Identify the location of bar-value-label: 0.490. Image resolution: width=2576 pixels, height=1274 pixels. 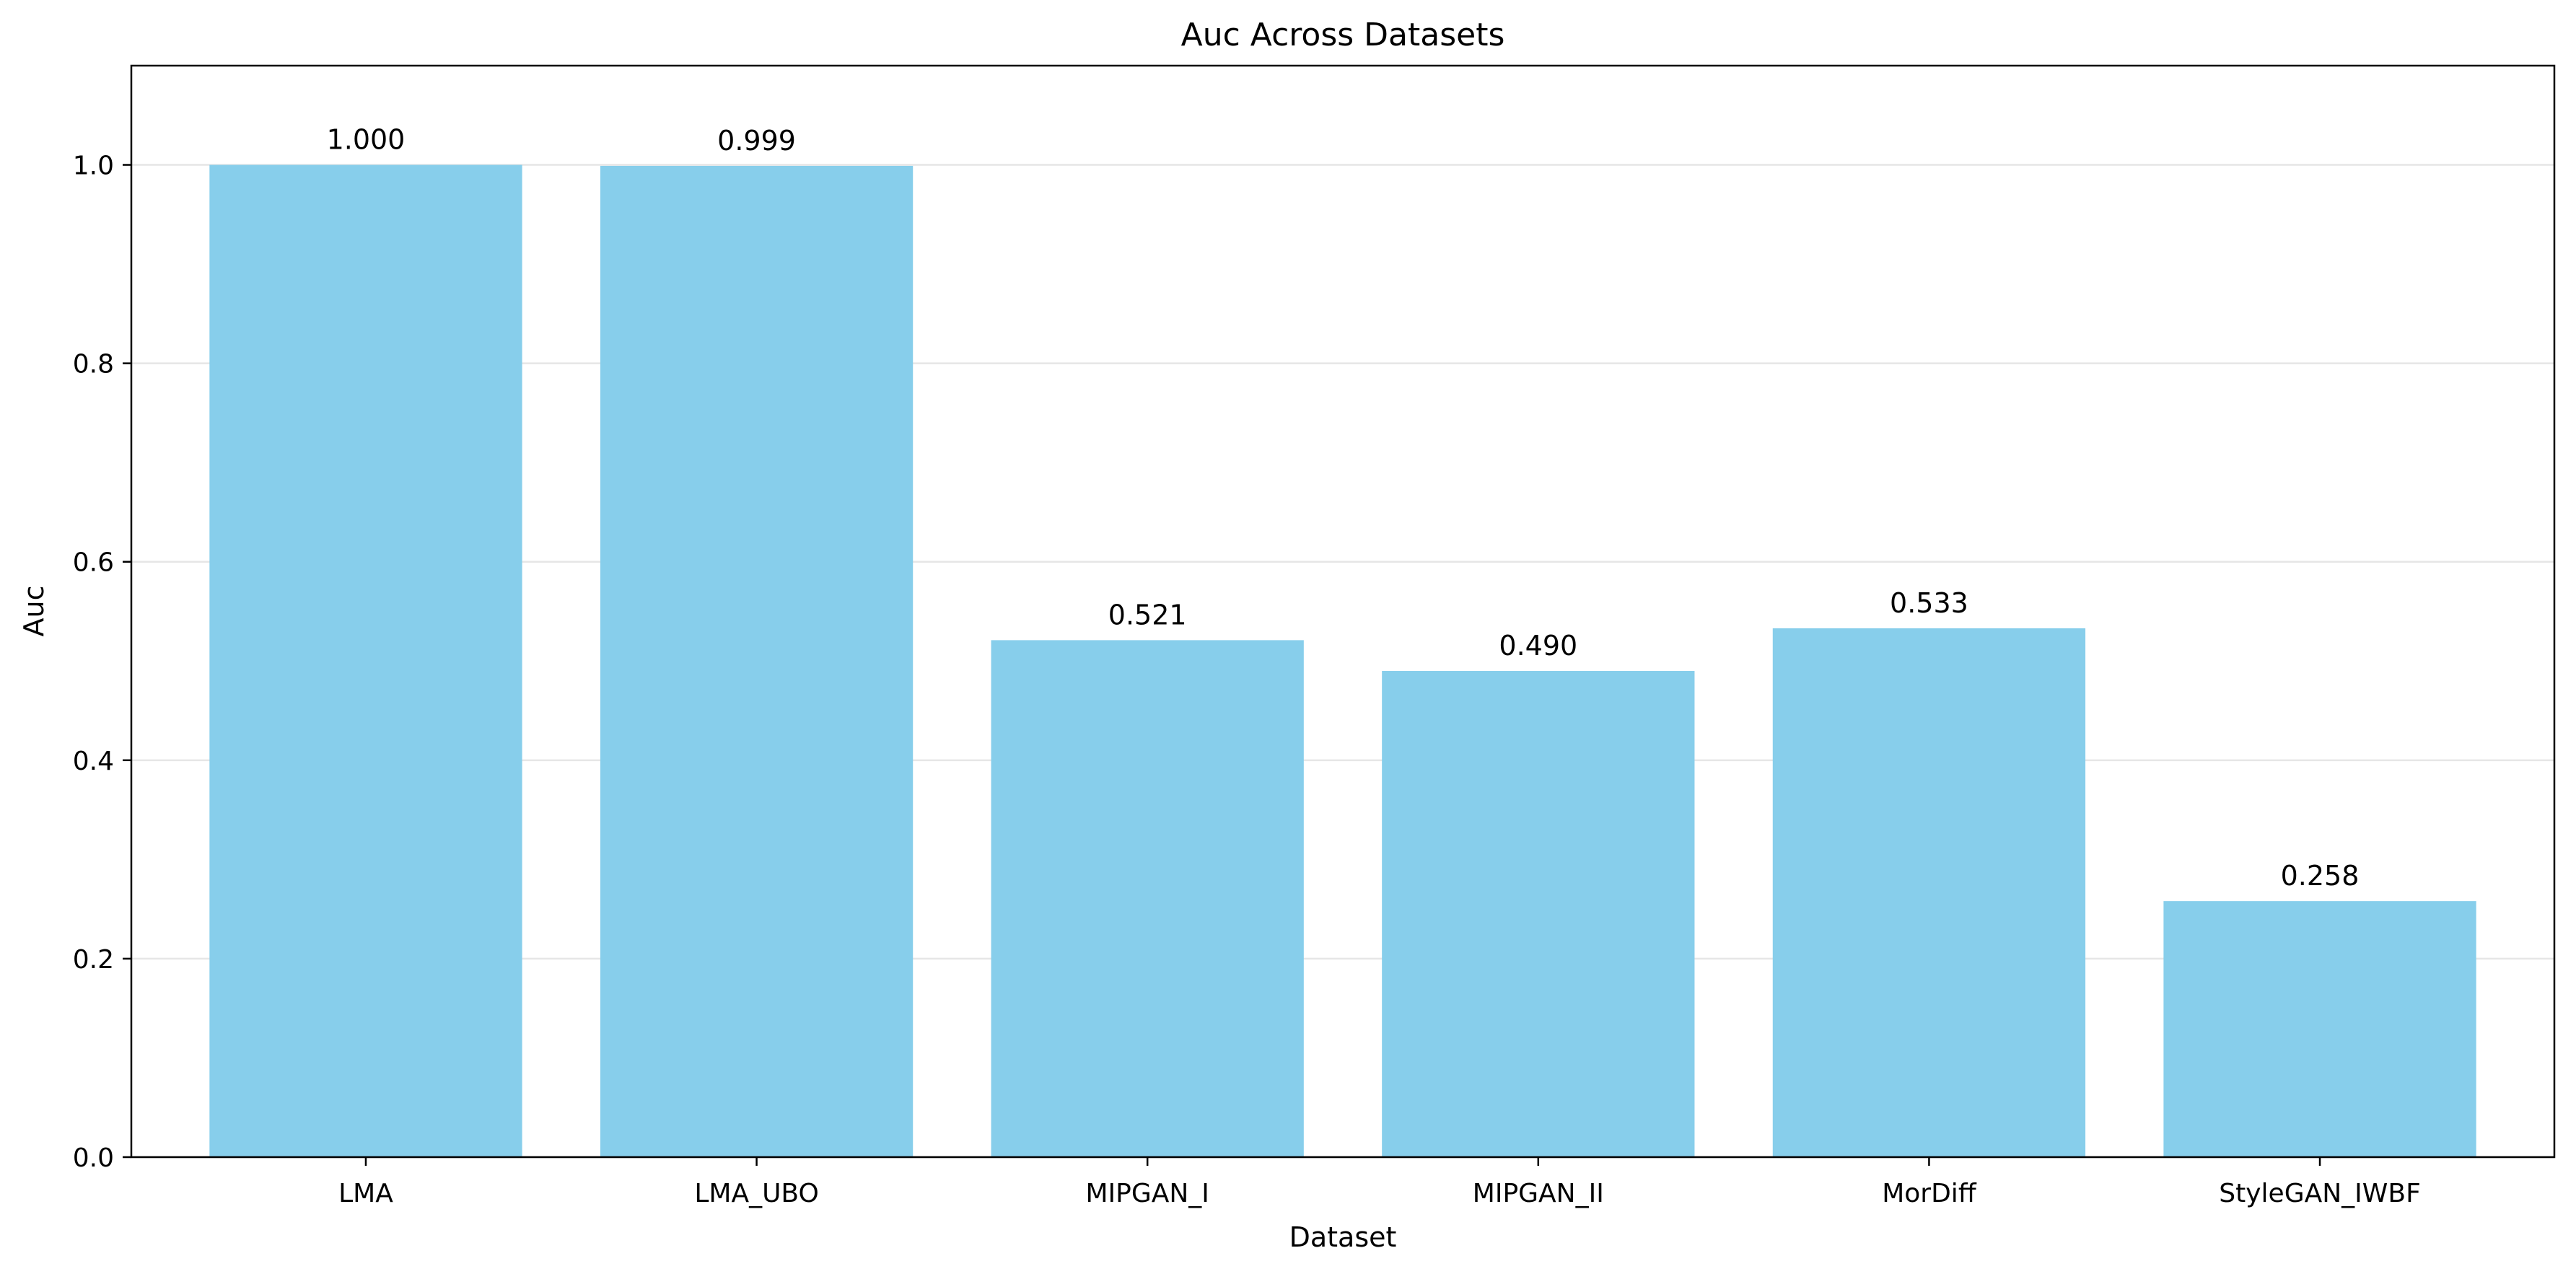
(1538, 646).